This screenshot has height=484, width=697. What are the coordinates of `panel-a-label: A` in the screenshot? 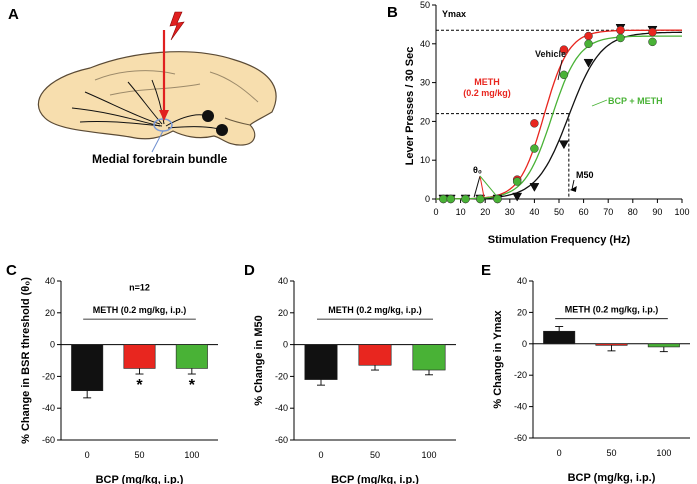 It's located at (13, 14).